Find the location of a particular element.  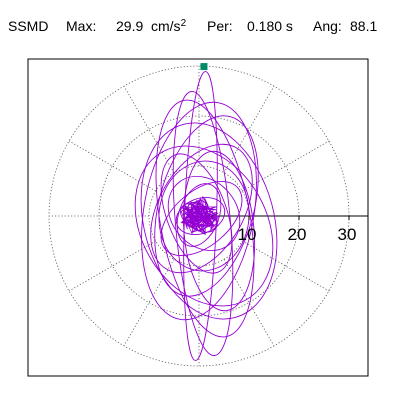

radial-tick-label: 20 is located at coordinates (297, 234).